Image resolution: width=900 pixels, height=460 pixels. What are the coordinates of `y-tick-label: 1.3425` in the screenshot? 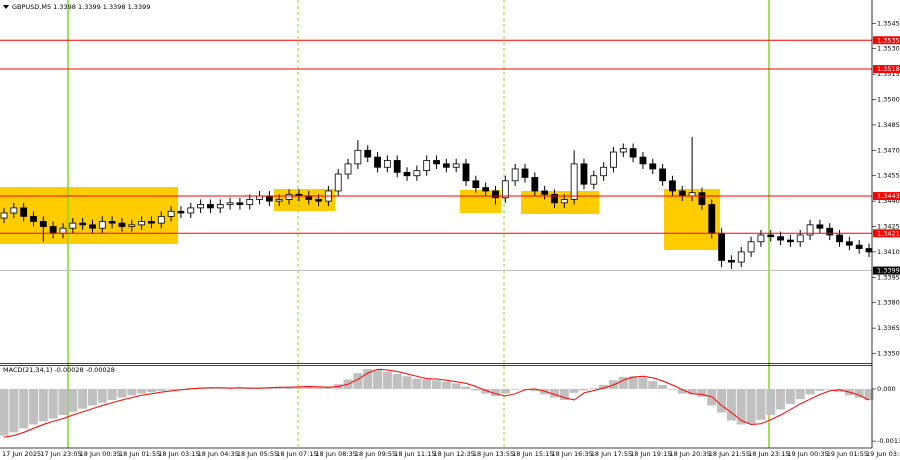 It's located at (888, 227).